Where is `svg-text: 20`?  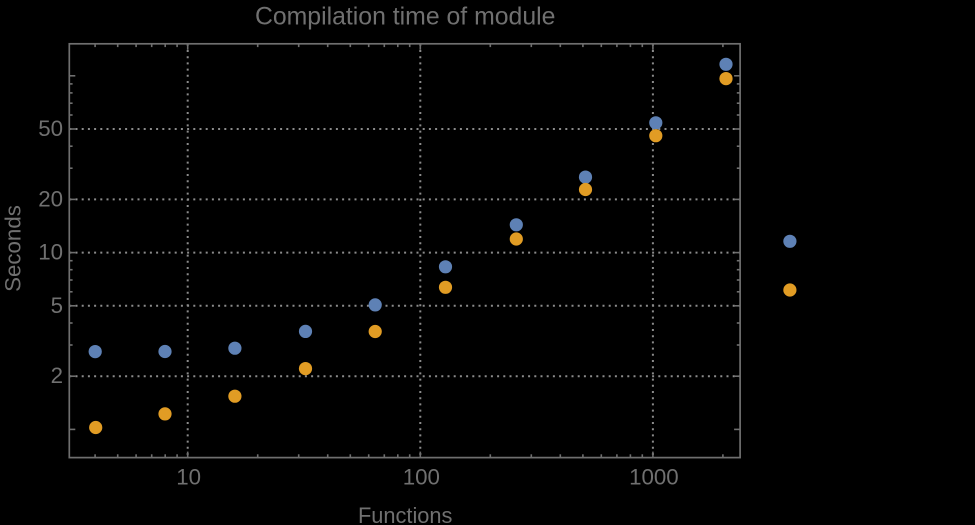
svg-text: 20 is located at coordinates (50, 198).